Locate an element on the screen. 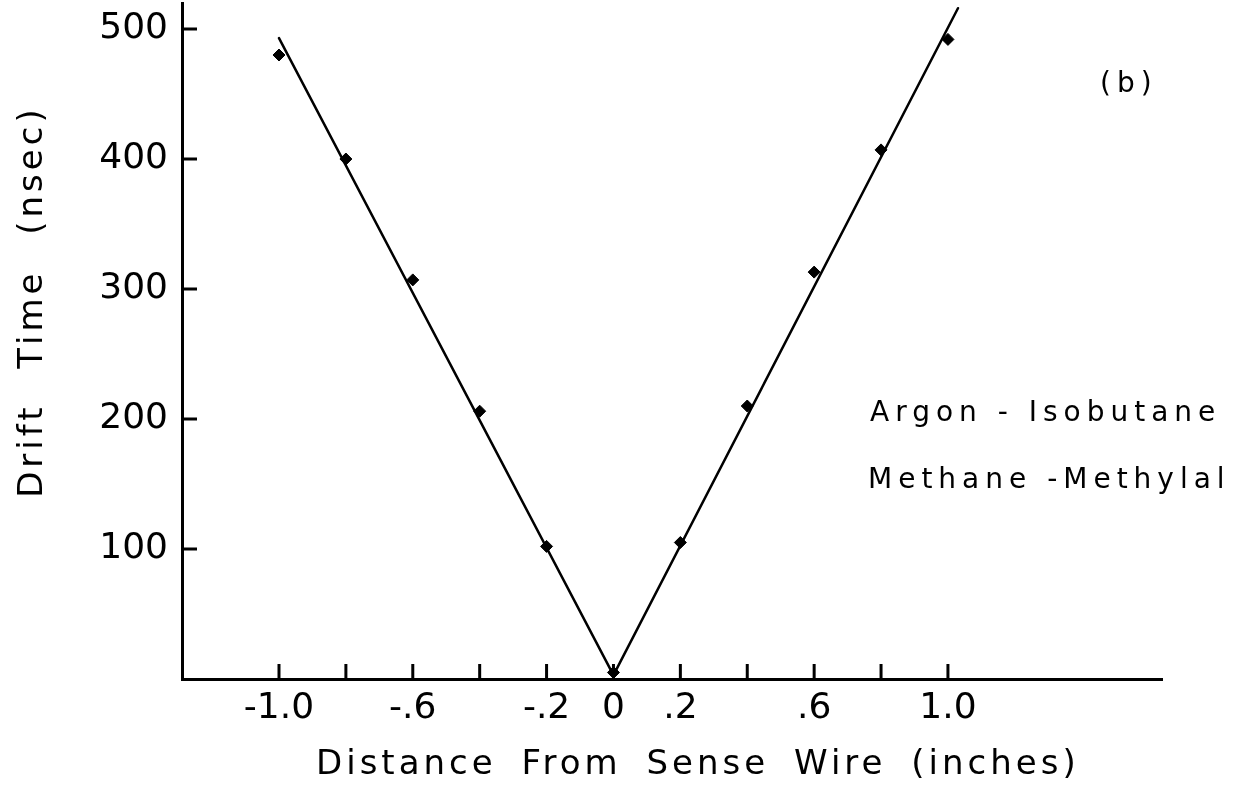  x-tick-label: .6 is located at coordinates (814, 705).